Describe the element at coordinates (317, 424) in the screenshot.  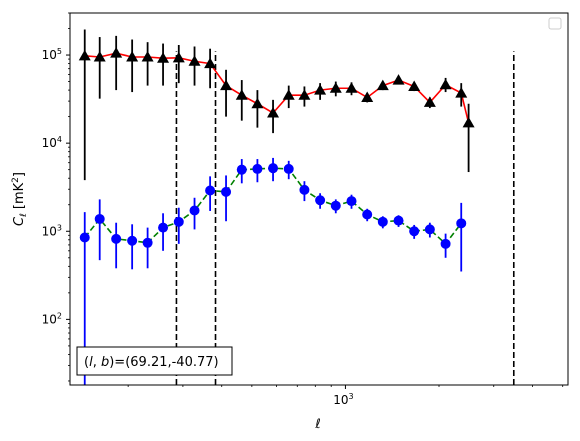
I see `x-axis-label: ℓ` at that location.